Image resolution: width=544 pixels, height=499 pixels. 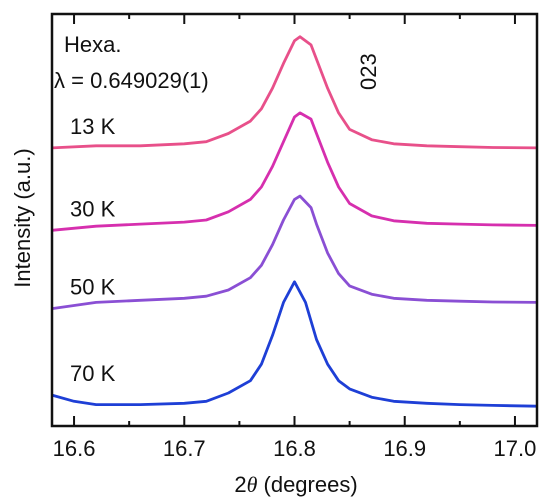 What do you see at coordinates (131, 80) in the screenshot?
I see `wavelength-annotation: λ = 0.649029(1)` at bounding box center [131, 80].